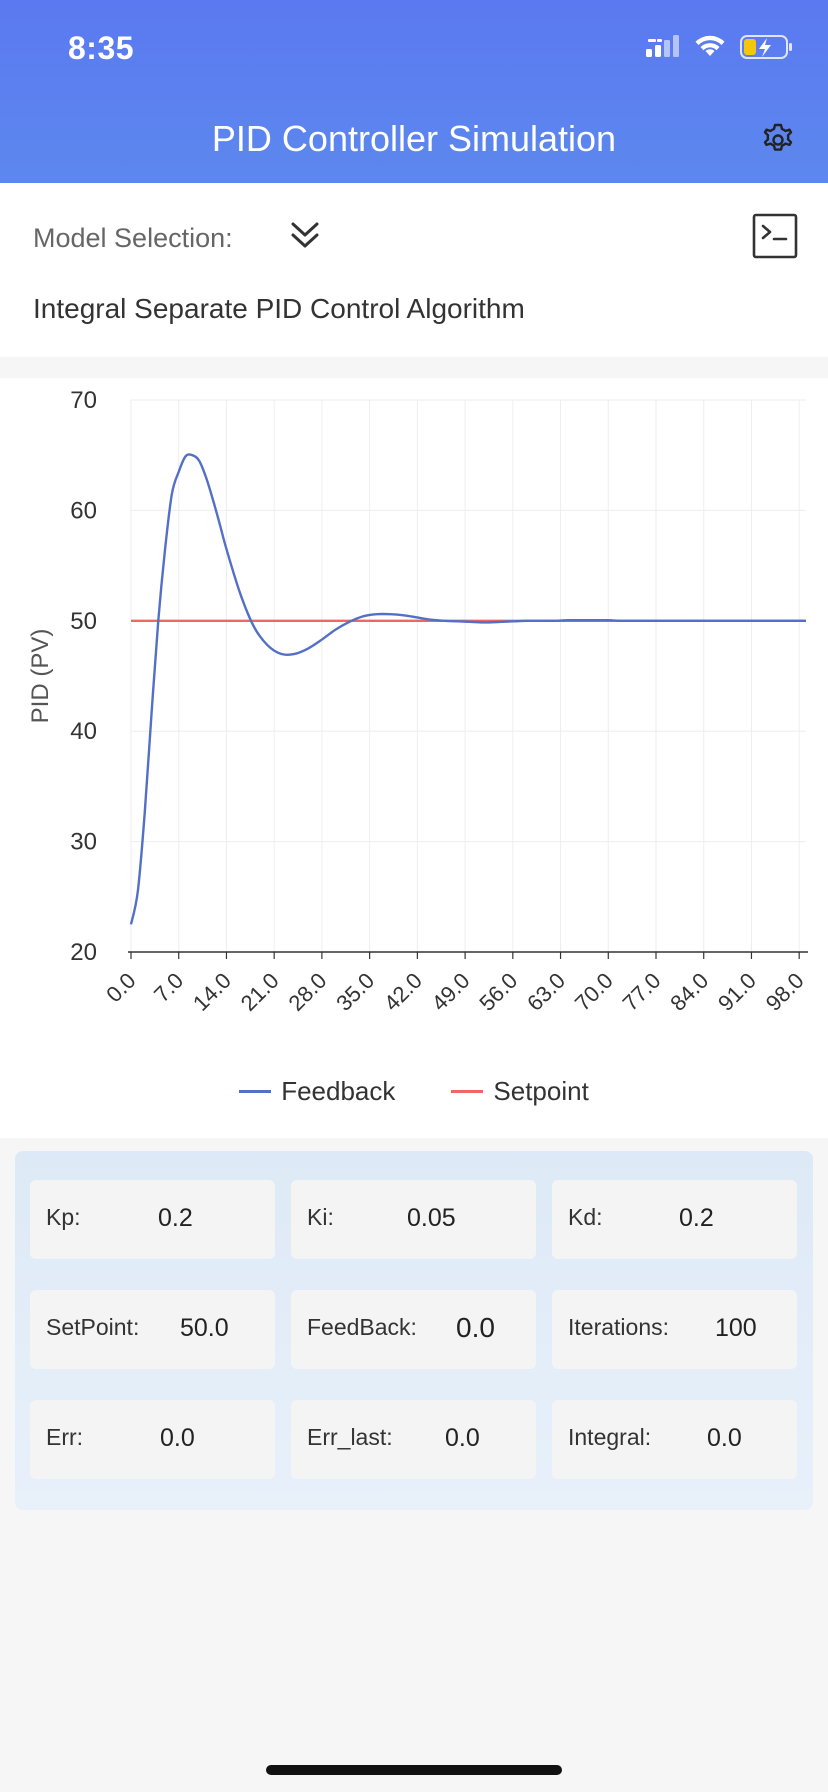 Image resolution: width=828 pixels, height=1792 pixels. What do you see at coordinates (662, 46) in the screenshot?
I see `signal-icon` at bounding box center [662, 46].